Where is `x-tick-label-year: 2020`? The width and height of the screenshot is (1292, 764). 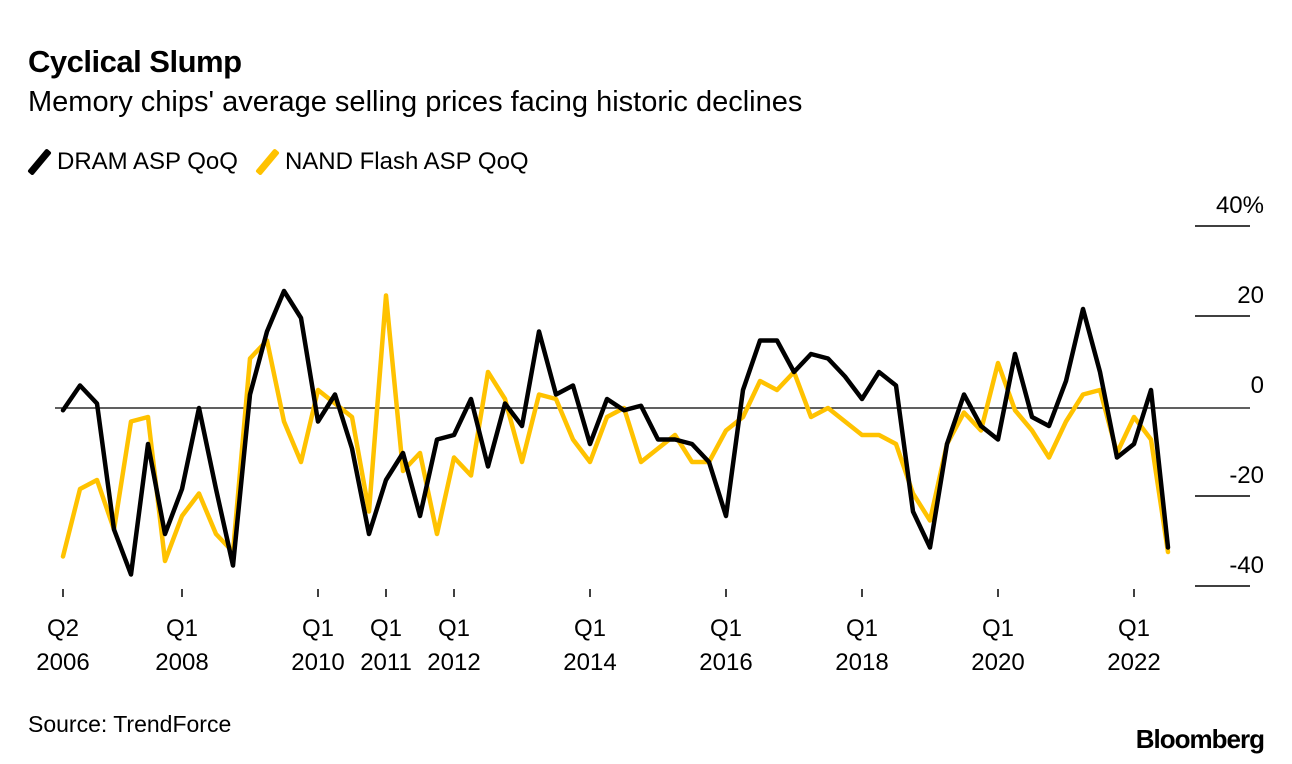
x-tick-label-year: 2020 is located at coordinates (997, 662).